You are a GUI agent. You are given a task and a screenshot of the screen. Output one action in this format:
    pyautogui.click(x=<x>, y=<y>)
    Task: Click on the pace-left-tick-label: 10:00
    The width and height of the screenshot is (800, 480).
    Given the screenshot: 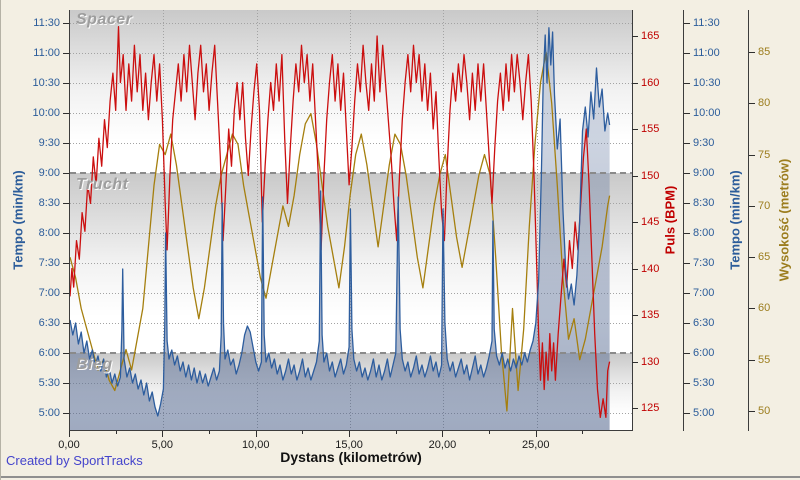 What is the action you would take?
    pyautogui.click(x=46, y=113)
    